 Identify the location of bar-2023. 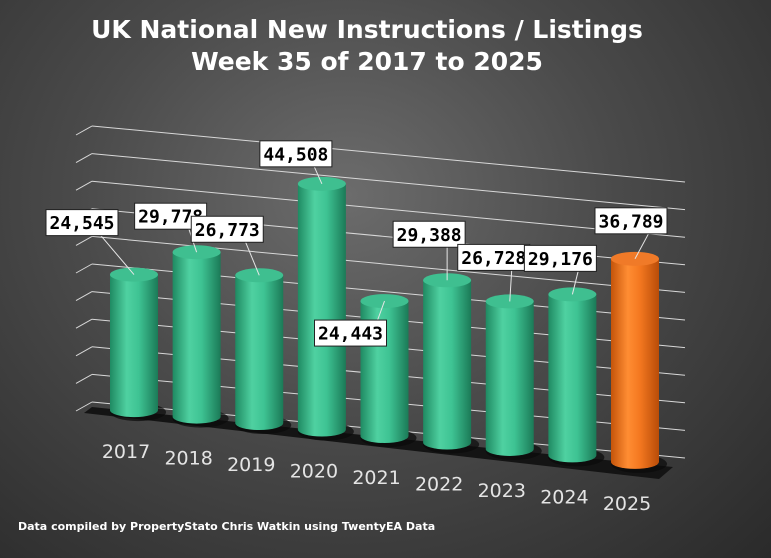
(513, 377).